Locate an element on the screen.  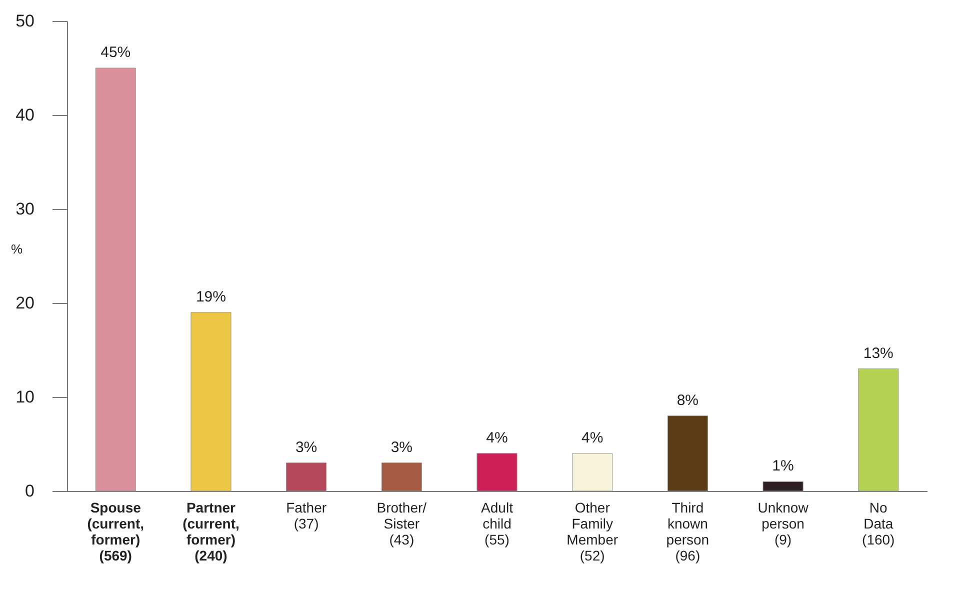
x-tick-label: No Data (160) is located at coordinates (878, 524).